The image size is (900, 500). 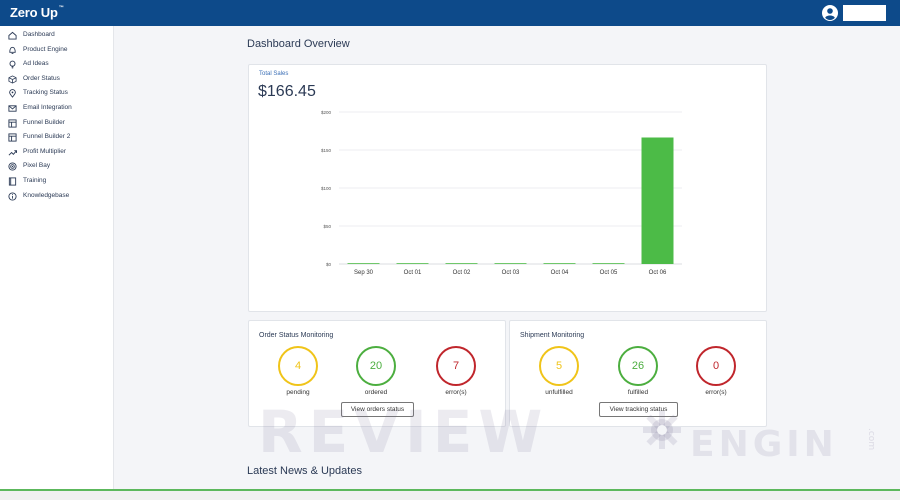 What do you see at coordinates (864, 13) in the screenshot?
I see `user-name-redacted` at bounding box center [864, 13].